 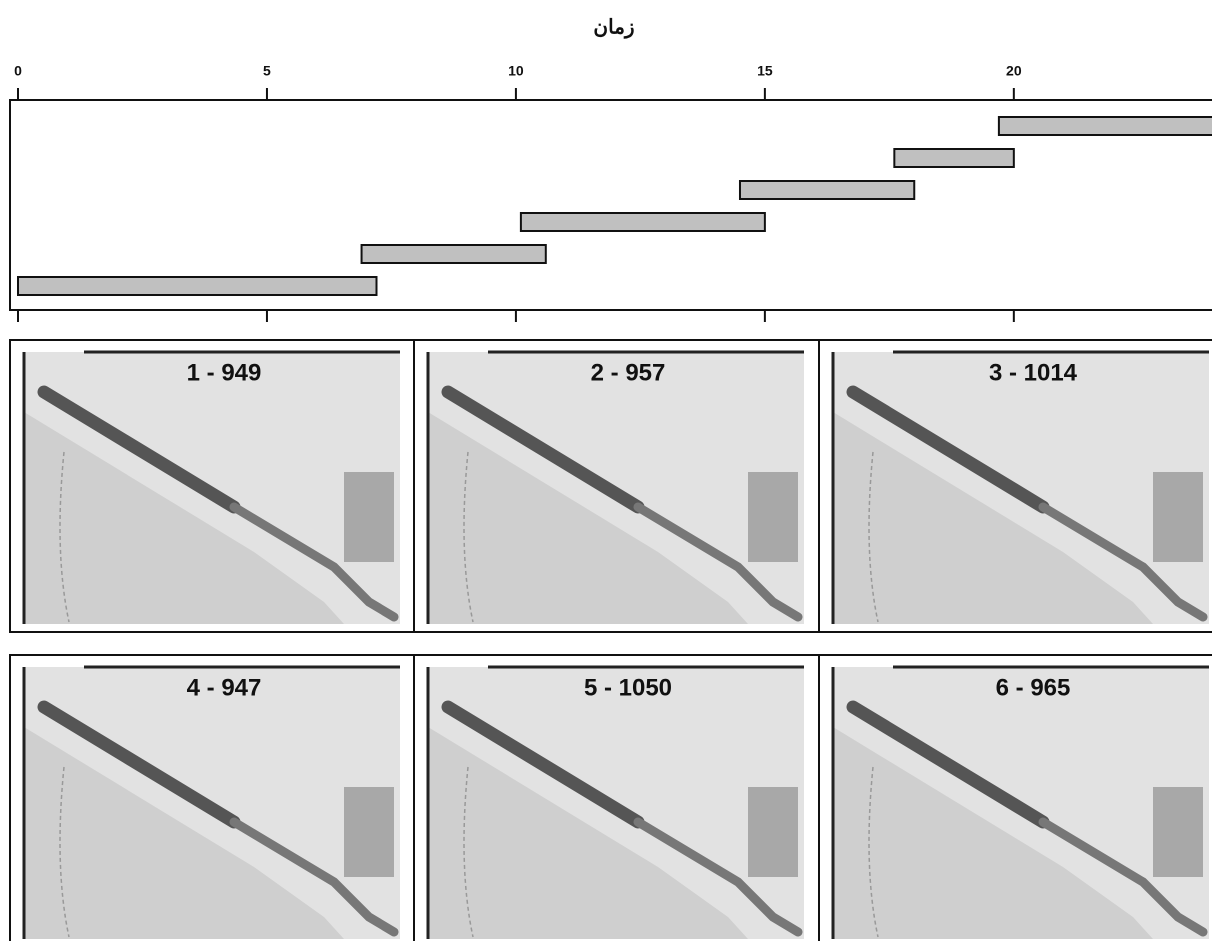 What do you see at coordinates (224, 372) in the screenshot?
I see `panel-label: 1 - 949` at bounding box center [224, 372].